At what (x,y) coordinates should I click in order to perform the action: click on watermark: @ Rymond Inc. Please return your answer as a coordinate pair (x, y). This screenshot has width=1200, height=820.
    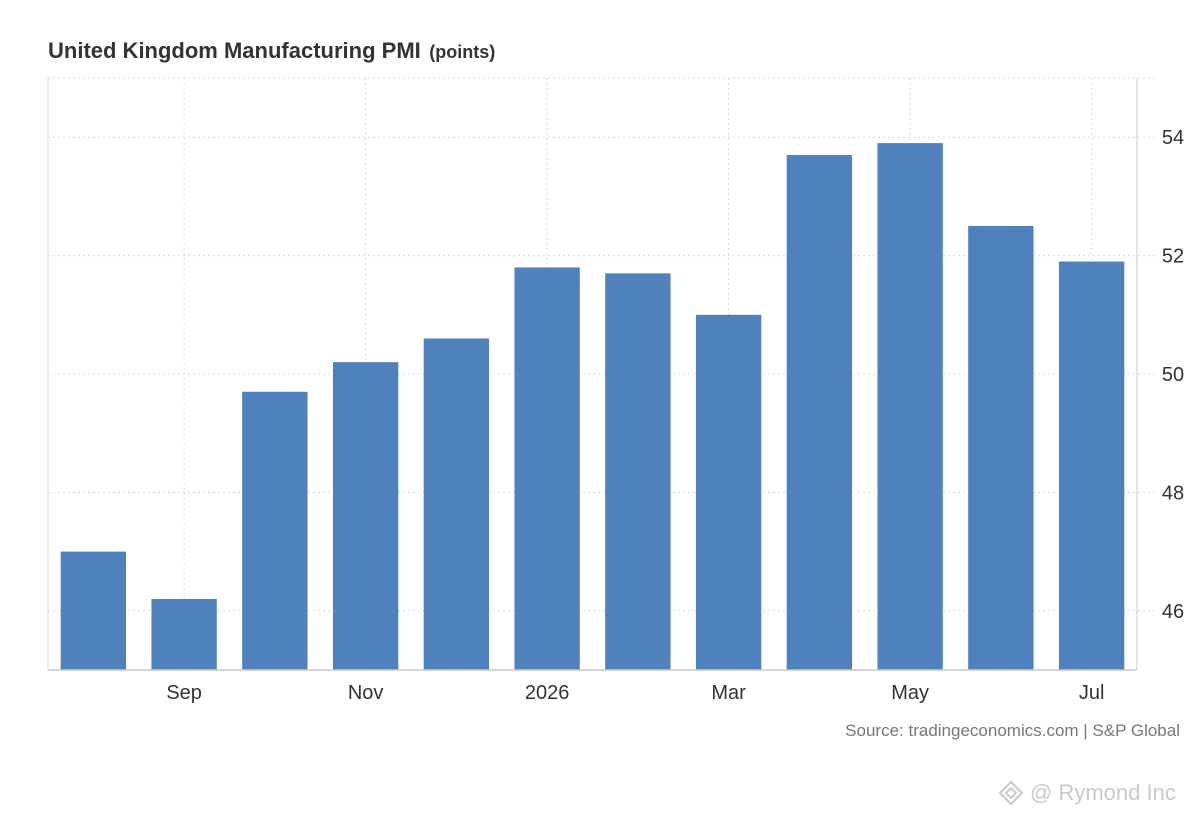
    Looking at the image, I should click on (1087, 793).